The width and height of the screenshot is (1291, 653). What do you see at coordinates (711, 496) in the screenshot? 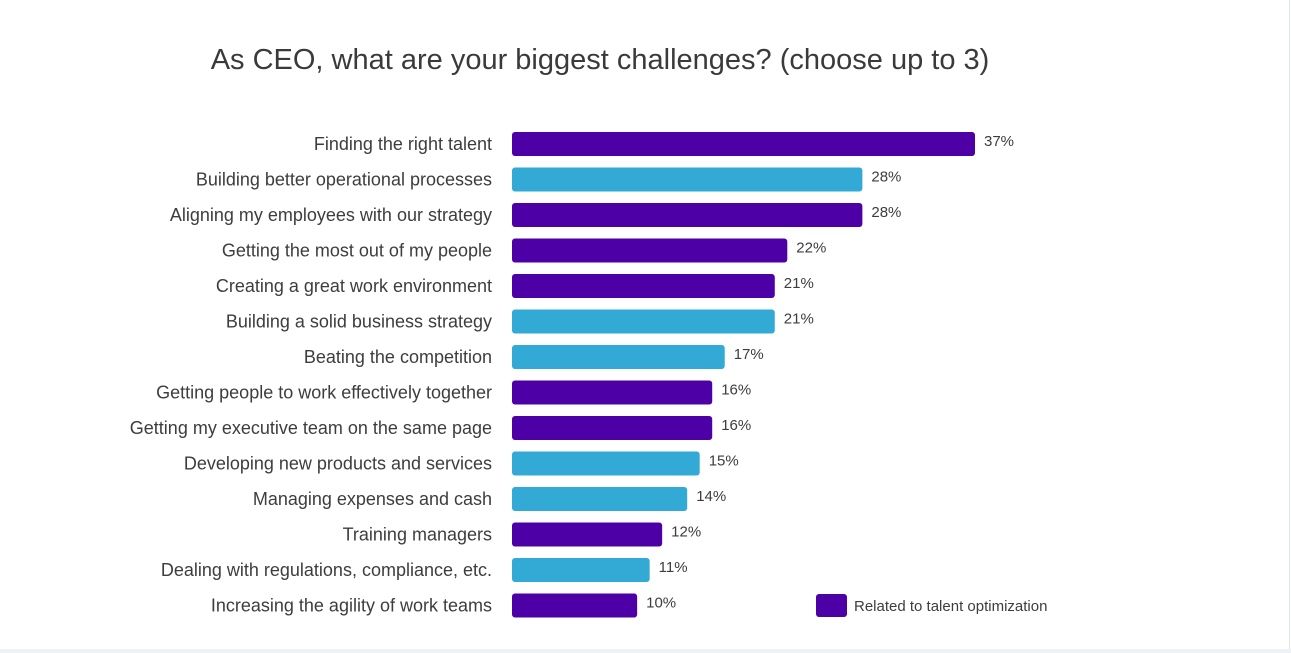
I see `value-label: 14%` at bounding box center [711, 496].